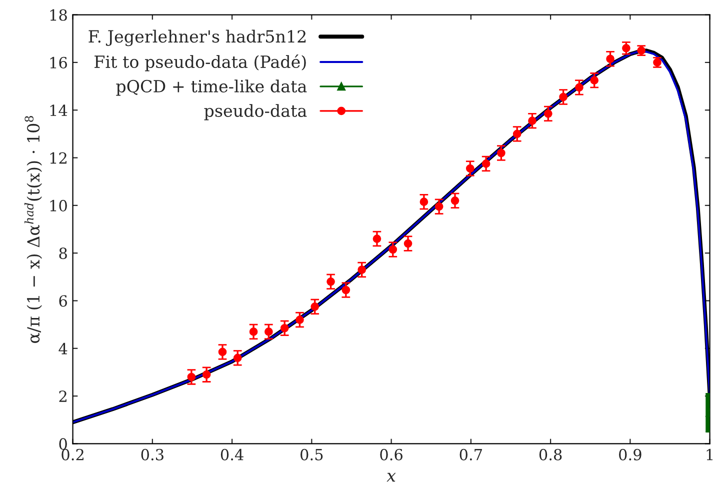  Describe the element at coordinates (200, 63) in the screenshot. I see `legend-label: Fit to pseudo-data (Padé)` at that location.